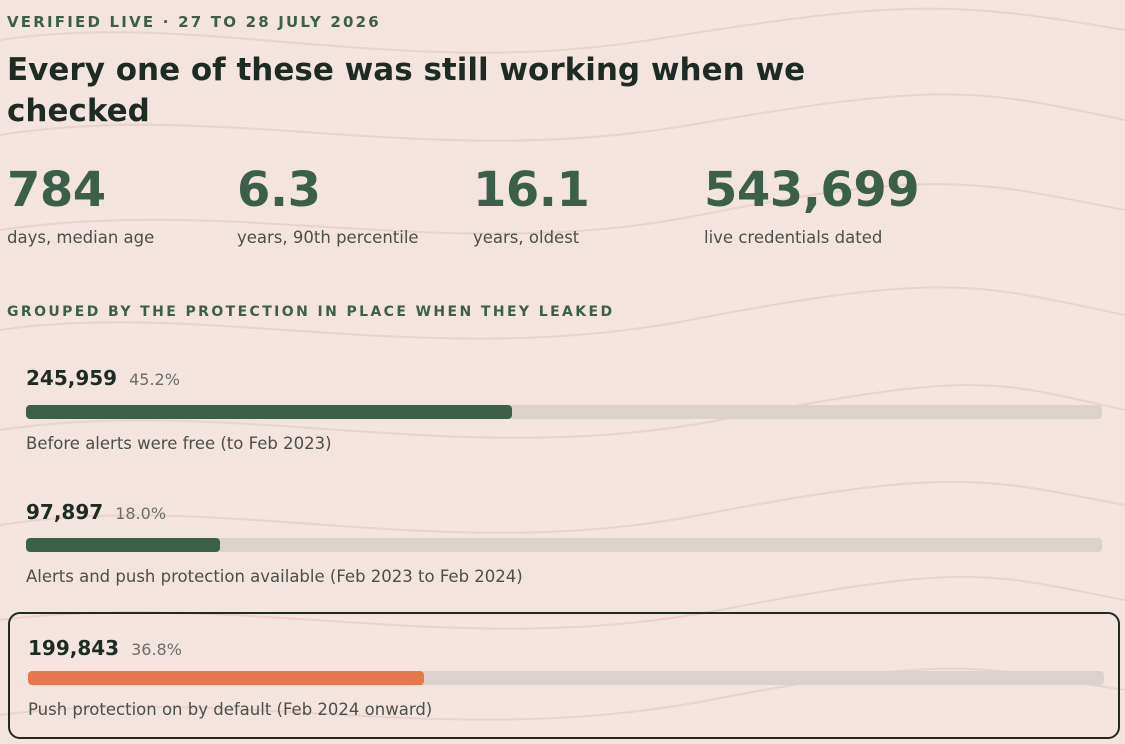  Describe the element at coordinates (141, 513) in the screenshot. I see `group-percent: 18.0%` at that location.